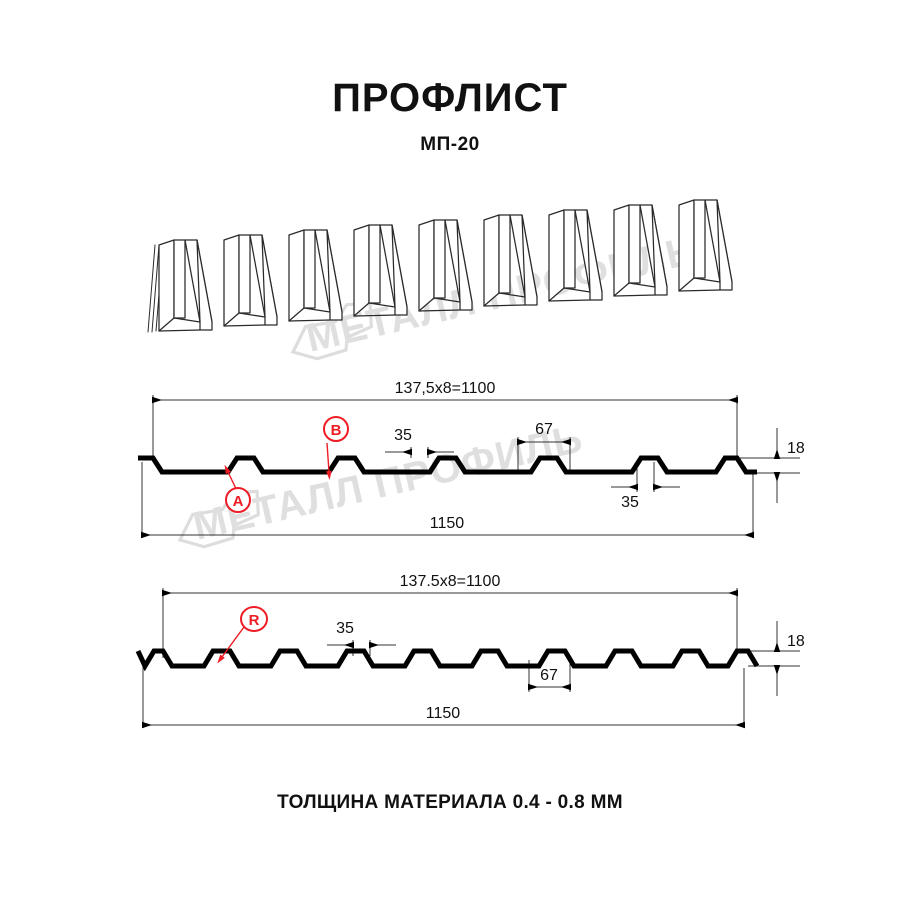  I want to click on dim-height-18-label: 18, so click(796, 448).